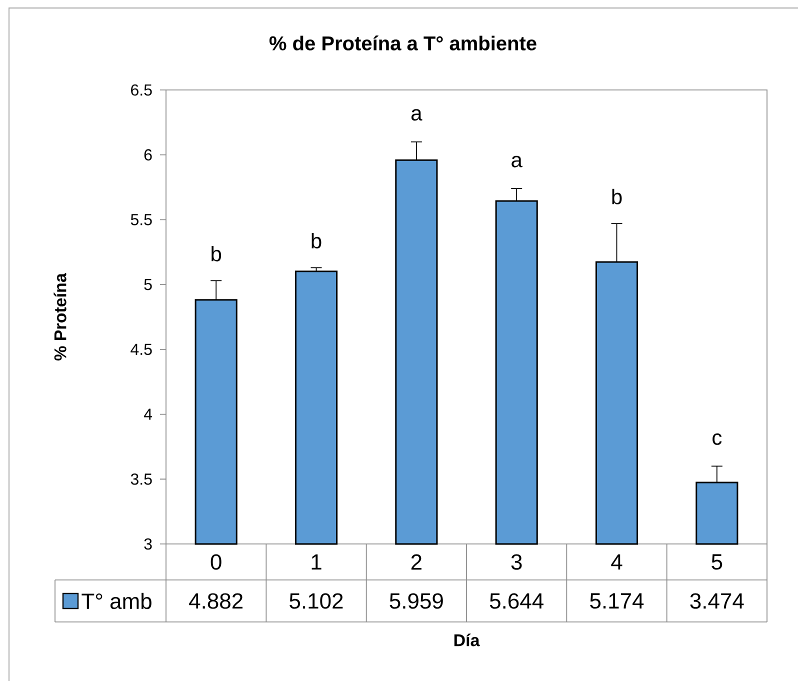  I want to click on y-axis-title: % Proteína, so click(60, 316).